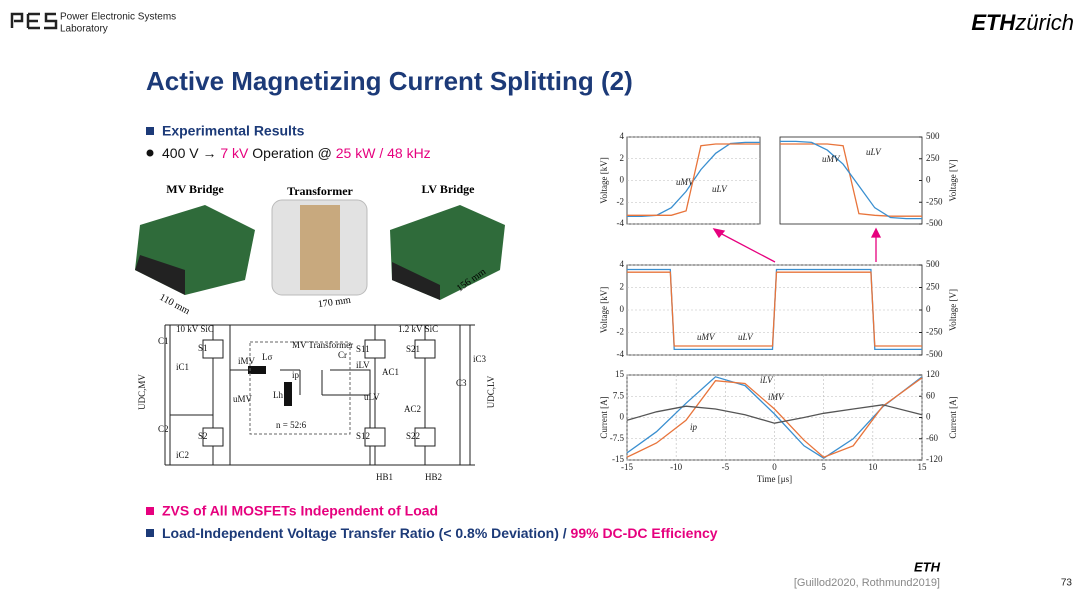 This screenshot has height=599, width=1080. I want to click on circuit-label: HB1, so click(384, 477).